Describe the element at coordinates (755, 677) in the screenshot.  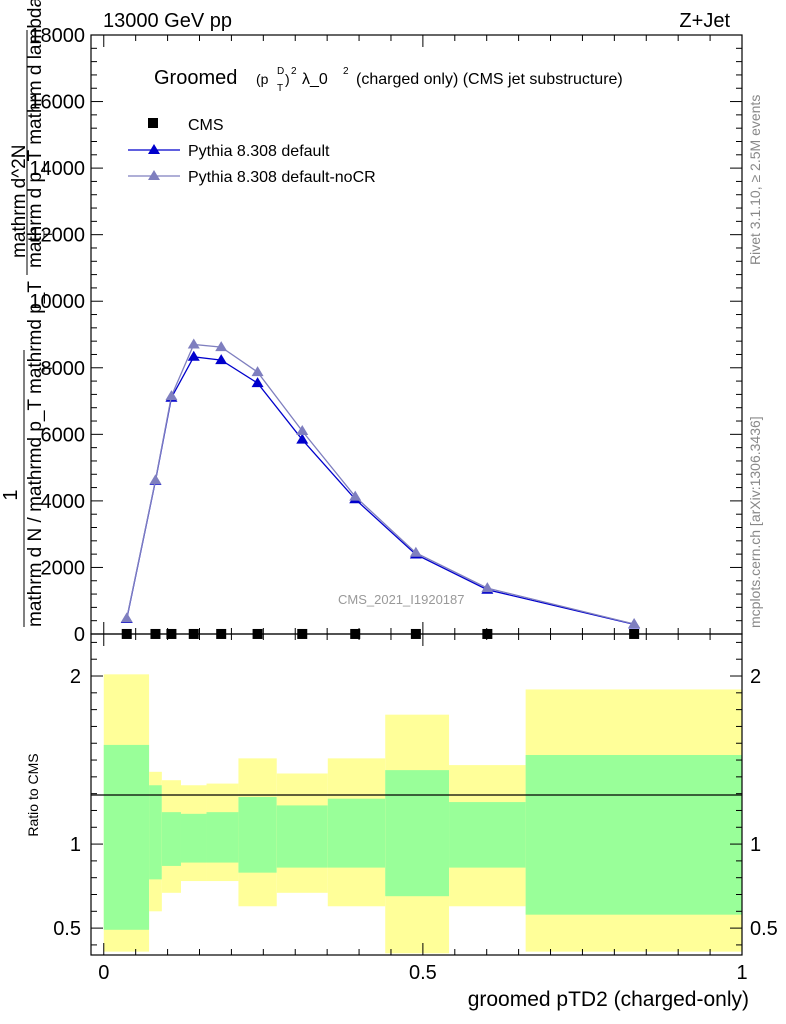
I see `ratio-y-tick-label-right: 2` at that location.